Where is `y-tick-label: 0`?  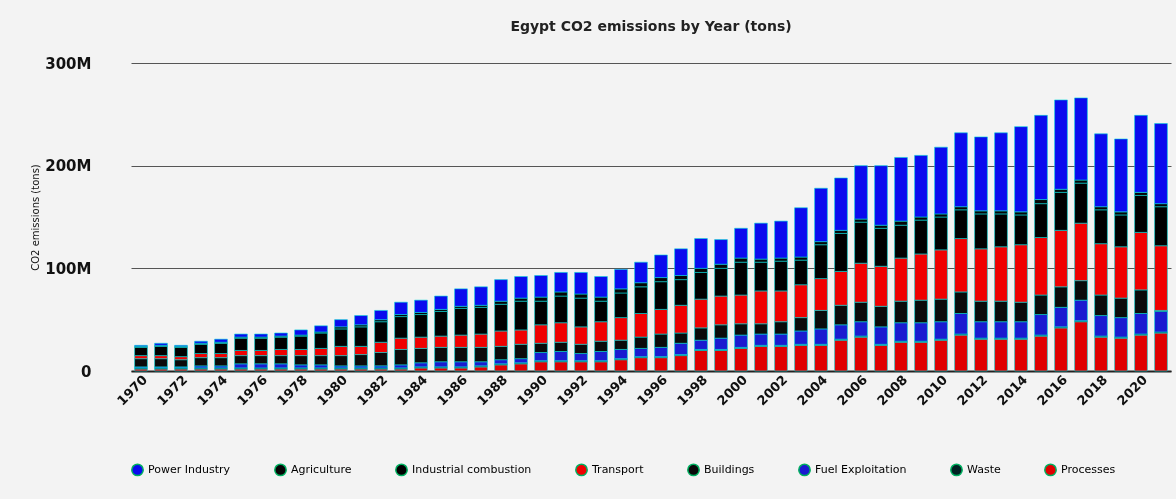
y-tick-label: 0 is located at coordinates (86, 371).